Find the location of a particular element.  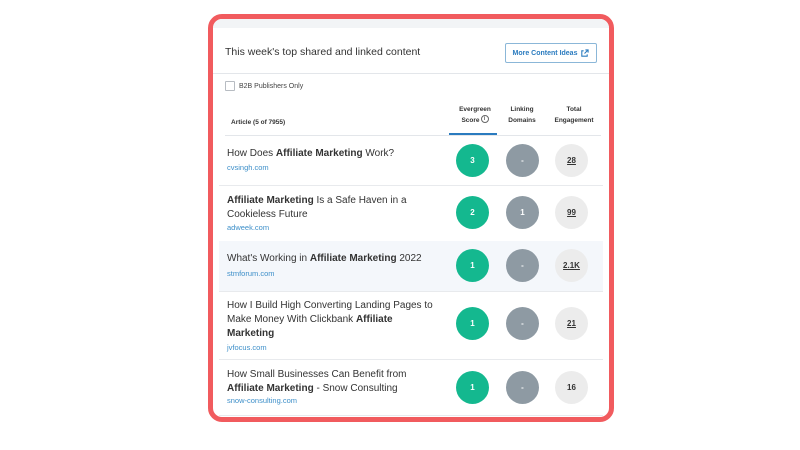

title-text: How Small Businesses Can Benefit from is located at coordinates (317, 374).